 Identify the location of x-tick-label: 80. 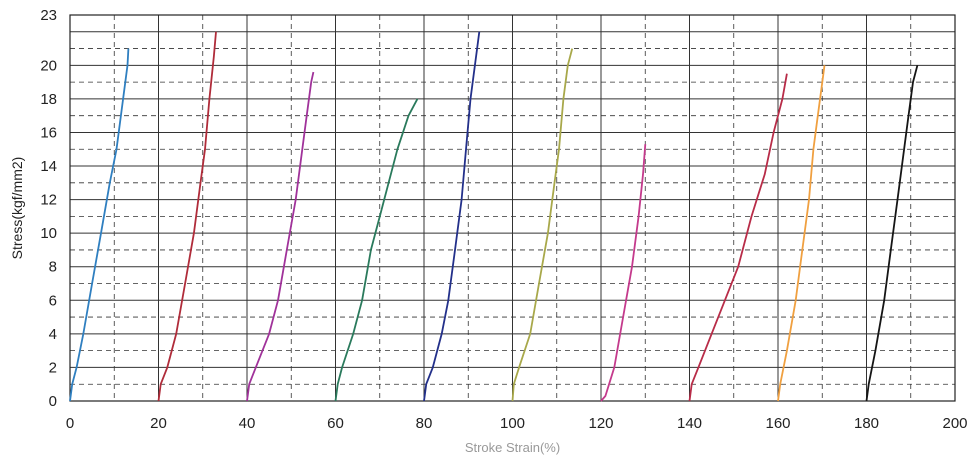
(424, 423).